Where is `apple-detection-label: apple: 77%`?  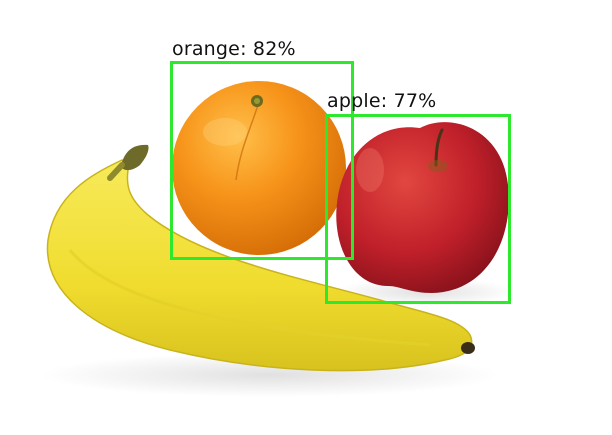
apple-detection-label: apple: 77% is located at coordinates (382, 101).